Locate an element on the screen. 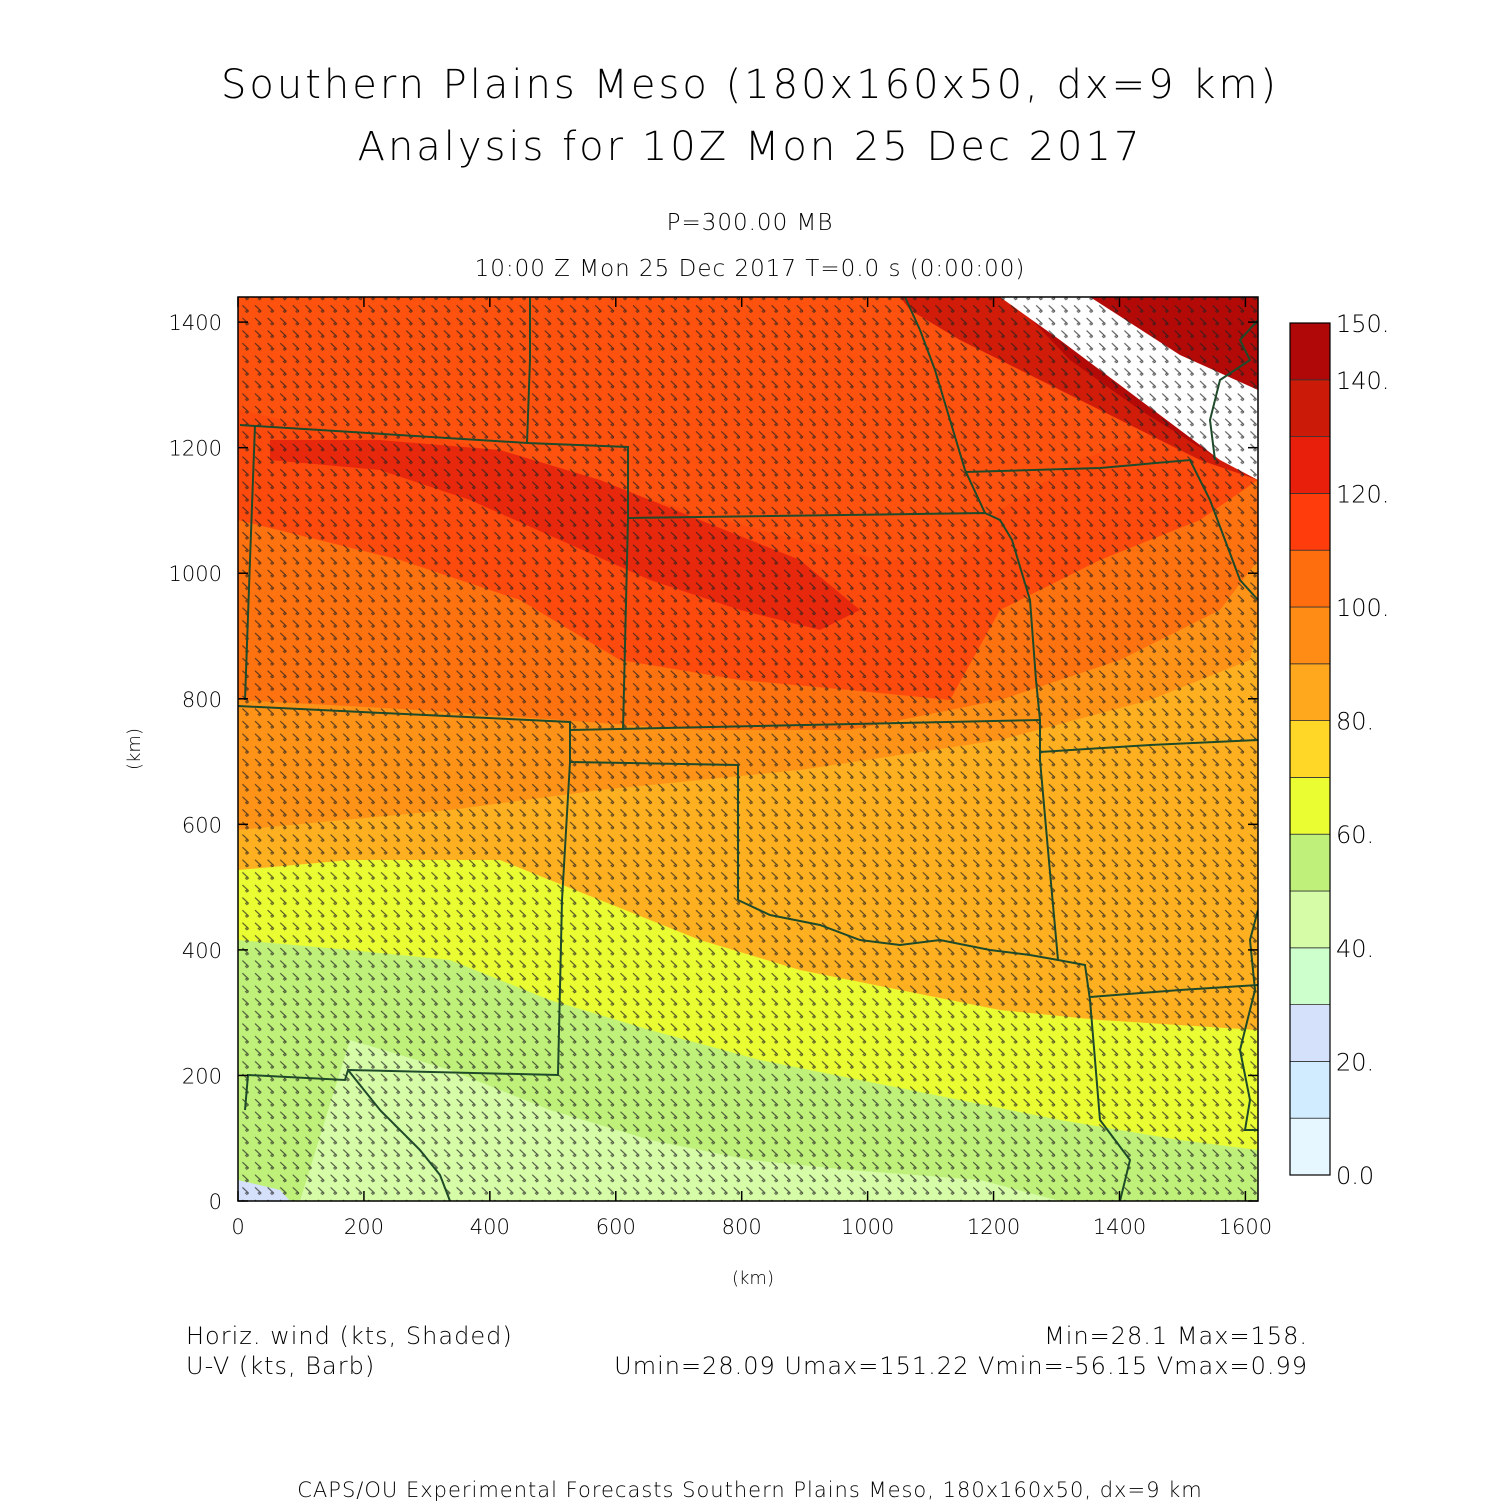 Image resolution: width=1500 pixels, height=1502 pixels. boundary-mississippi-upper is located at coordinates (1233, 390).